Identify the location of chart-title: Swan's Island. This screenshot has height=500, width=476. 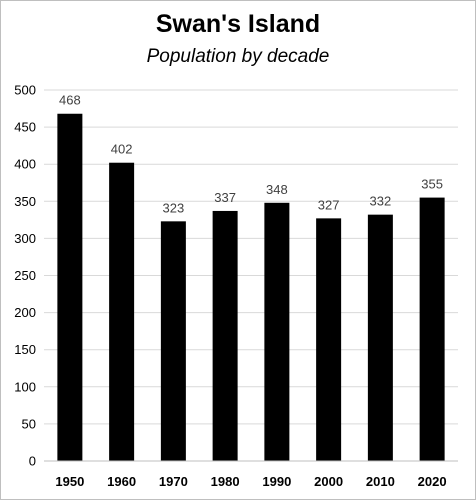
(238, 24).